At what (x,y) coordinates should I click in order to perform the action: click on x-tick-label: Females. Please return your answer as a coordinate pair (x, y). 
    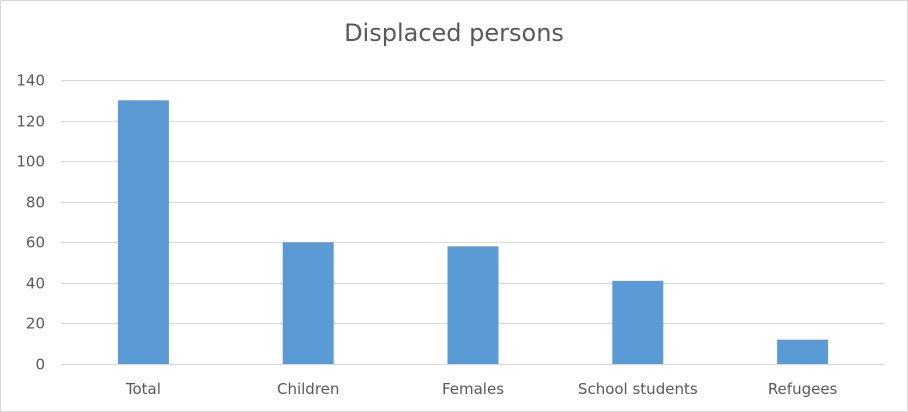
    Looking at the image, I should click on (473, 389).